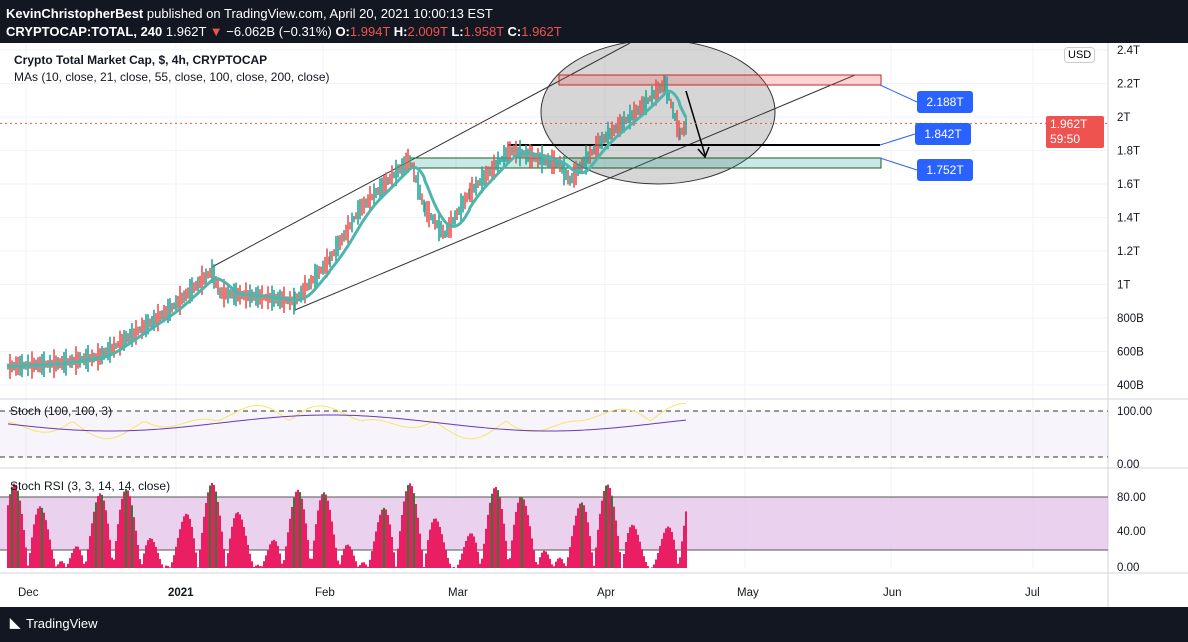 The width and height of the screenshot is (1188, 642). What do you see at coordinates (181, 593) in the screenshot?
I see `time-tick: 2021` at bounding box center [181, 593].